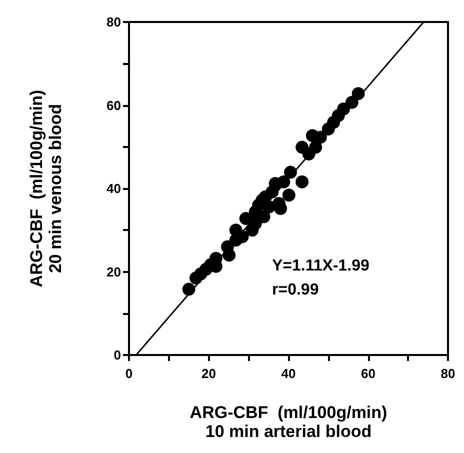 Image resolution: width=464 pixels, height=453 pixels. I want to click on y-tick-label: 40, so click(113, 188).